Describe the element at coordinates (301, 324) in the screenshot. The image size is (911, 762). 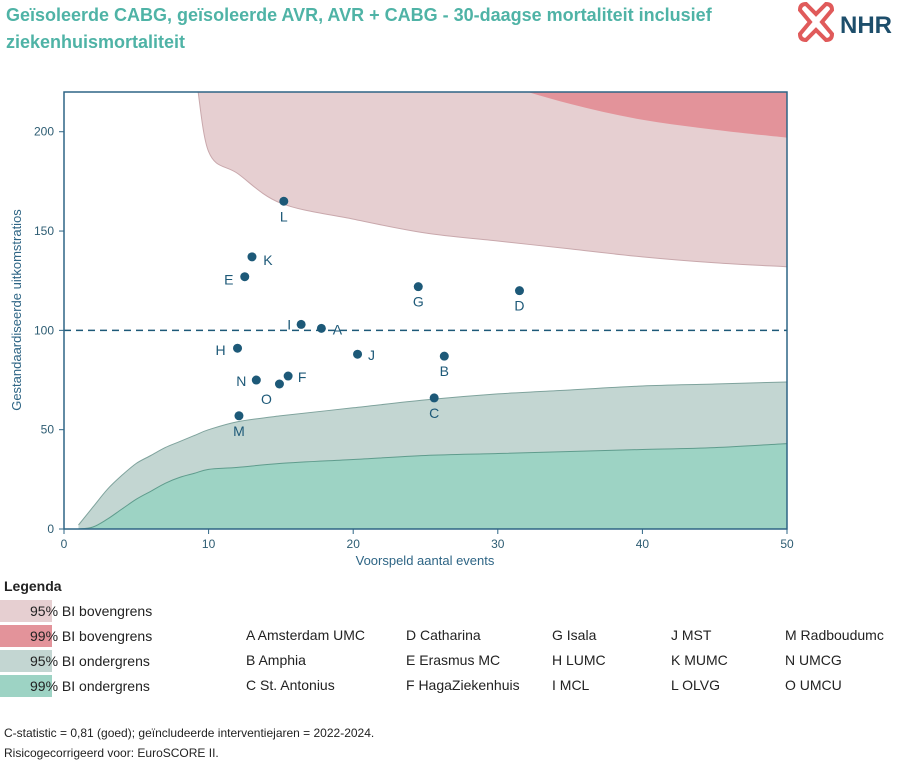
I see `point-i` at that location.